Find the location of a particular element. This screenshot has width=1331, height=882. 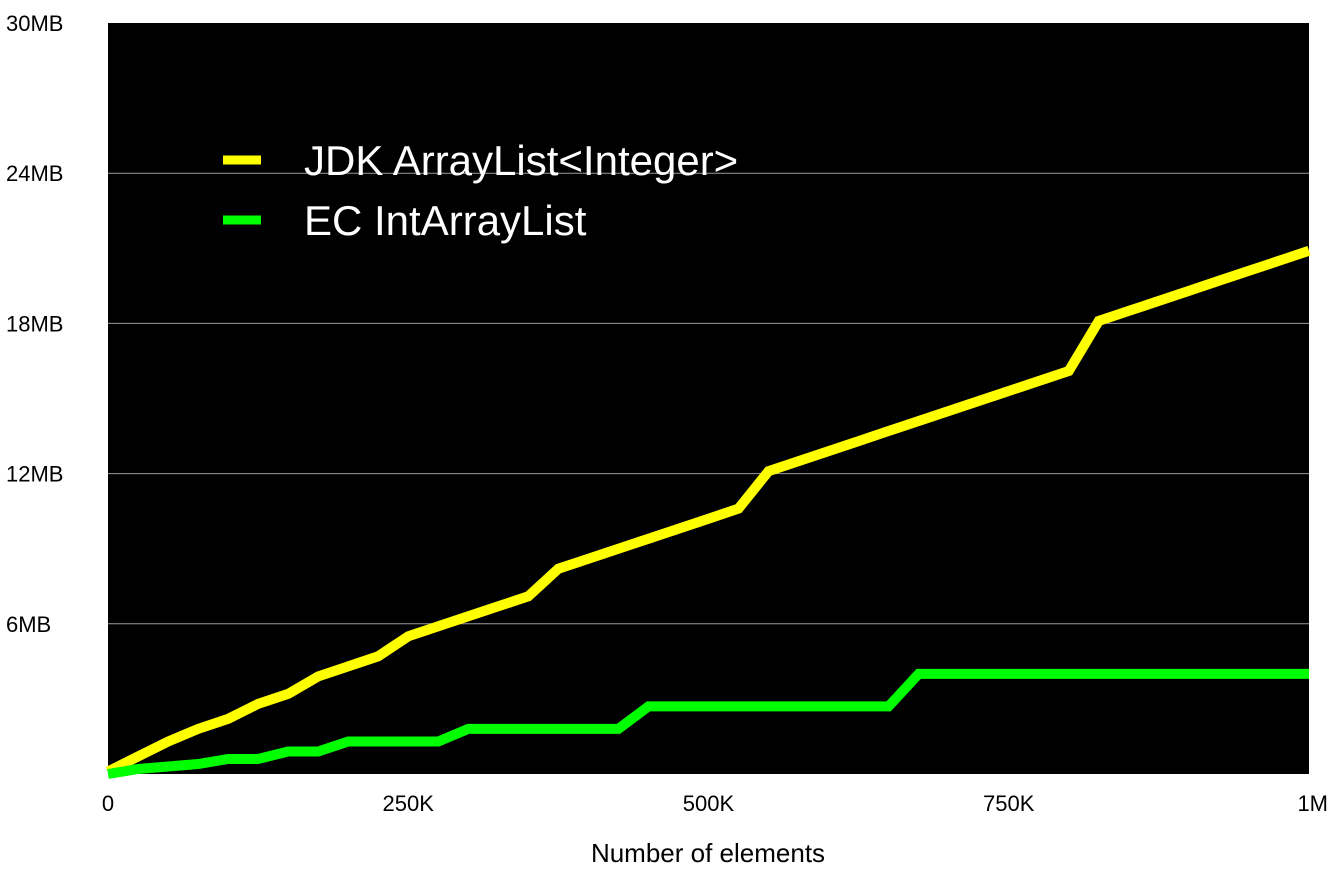

series-line-ec-intarraylist is located at coordinates (708, 723).